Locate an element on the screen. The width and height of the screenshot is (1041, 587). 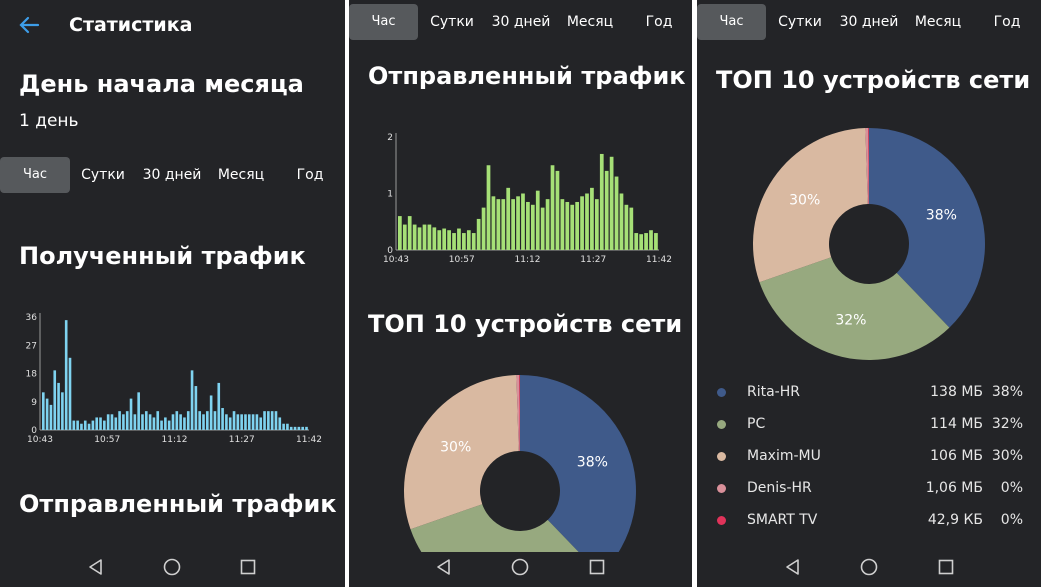
month-start-value: 1 день is located at coordinates (49, 121).